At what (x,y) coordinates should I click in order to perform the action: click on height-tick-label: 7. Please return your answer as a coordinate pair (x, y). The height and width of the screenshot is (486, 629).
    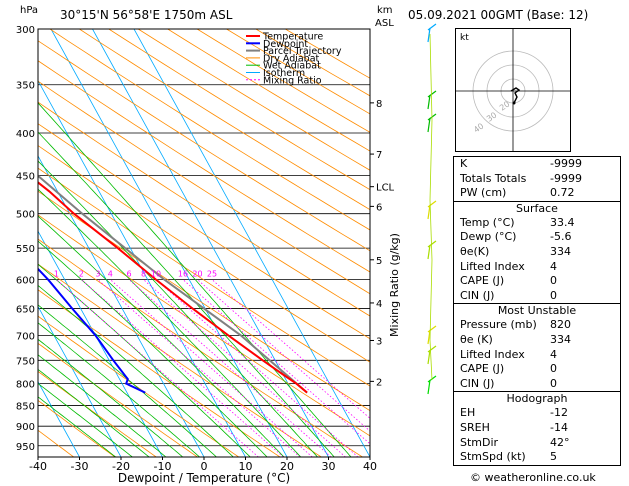
    Looking at the image, I should click on (379, 155).